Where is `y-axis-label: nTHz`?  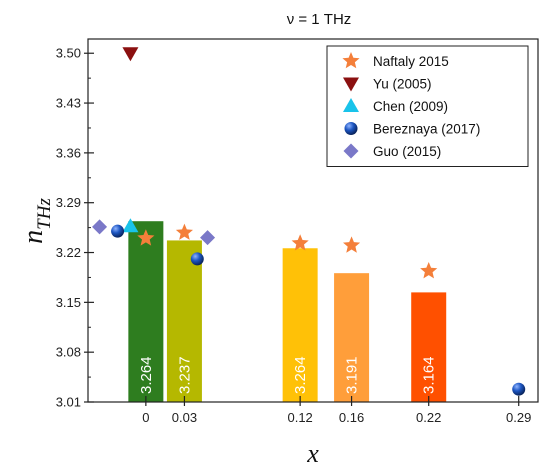 y-axis-label: nTHz is located at coordinates (36, 221).